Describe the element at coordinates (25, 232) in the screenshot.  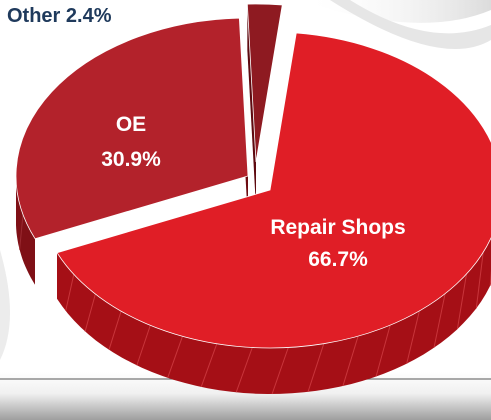
I see `wall-oe` at that location.